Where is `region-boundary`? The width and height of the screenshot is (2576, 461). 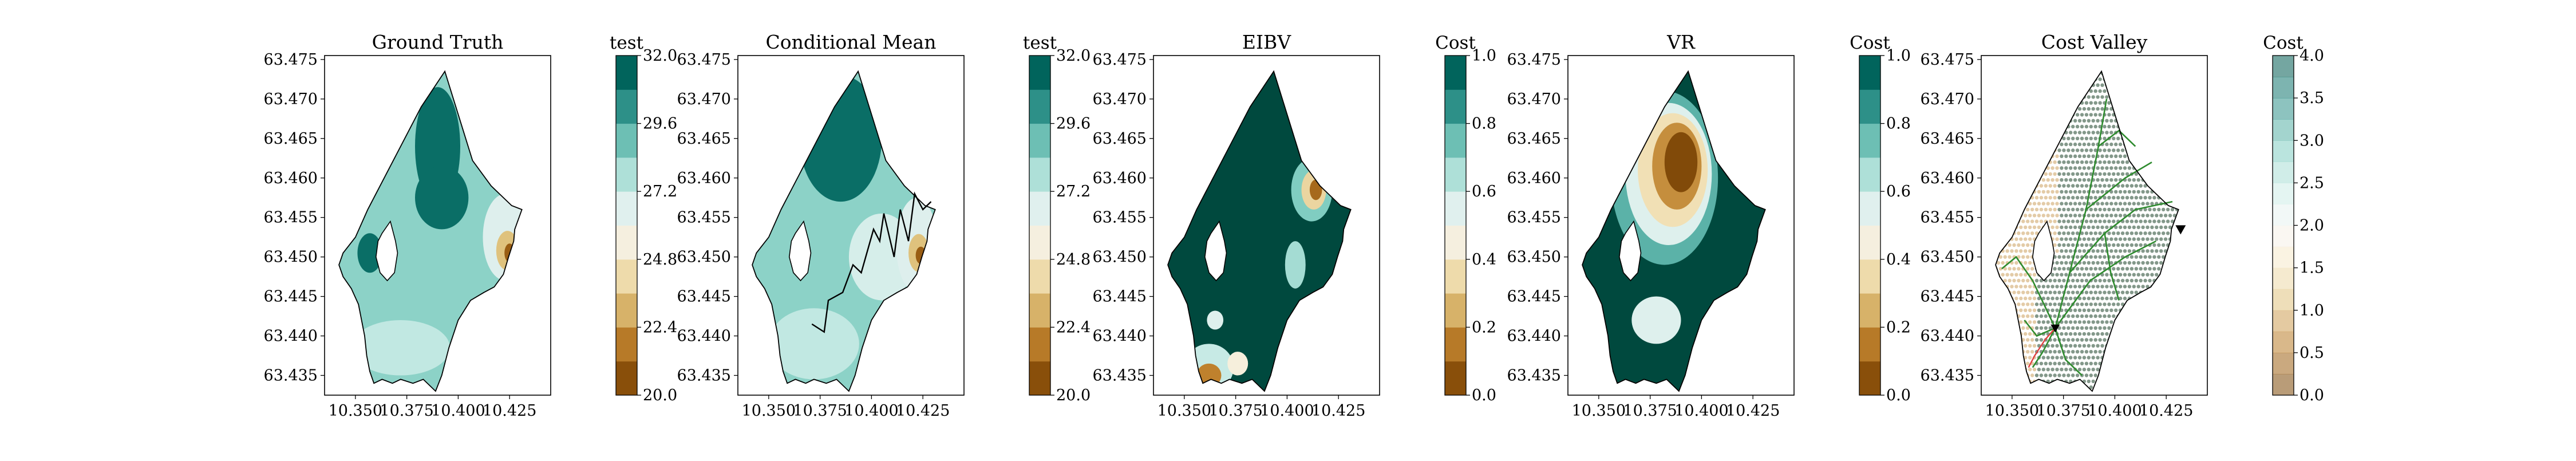
region-boundary is located at coordinates (844, 231).